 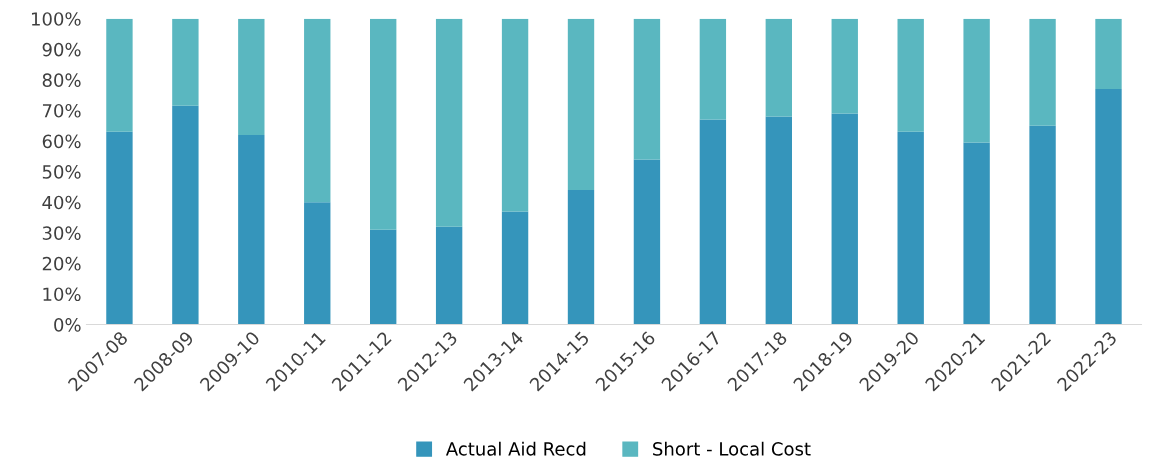 What do you see at coordinates (62, 294) in the screenshot?
I see `y-tick-label: 10%` at bounding box center [62, 294].